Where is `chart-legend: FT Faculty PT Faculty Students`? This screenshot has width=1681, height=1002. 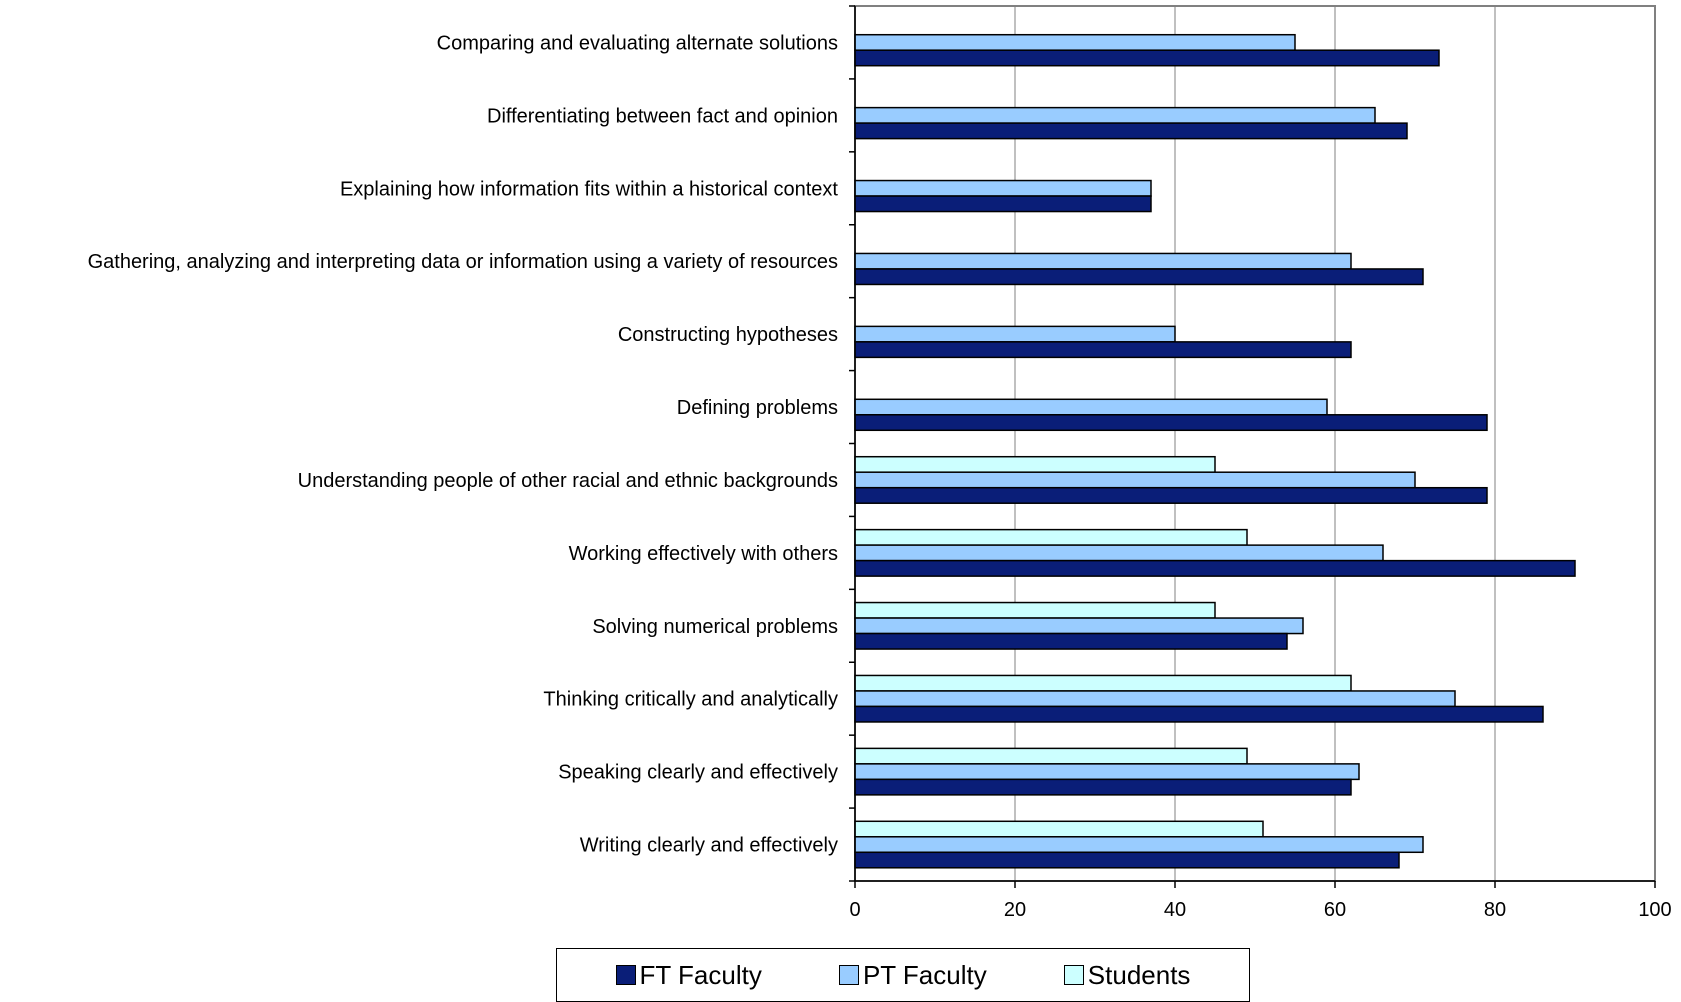
chart-legend: FT Faculty PT Faculty Students is located at coordinates (903, 975).